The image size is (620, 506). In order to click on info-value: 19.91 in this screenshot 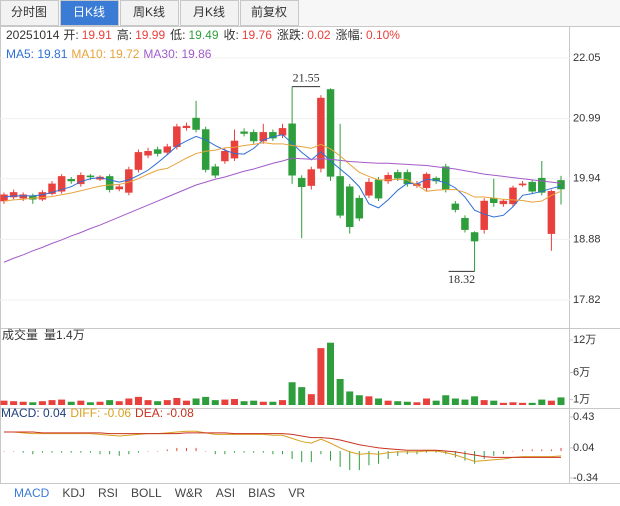, I will do `click(97, 35)`.